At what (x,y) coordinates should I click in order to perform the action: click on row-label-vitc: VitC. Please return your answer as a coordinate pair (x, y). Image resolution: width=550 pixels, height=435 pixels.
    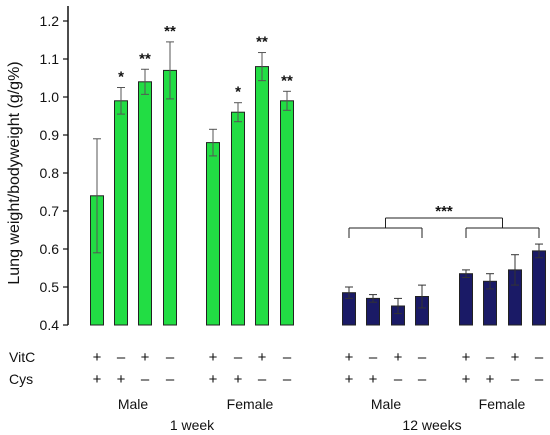
    Looking at the image, I should click on (22, 357).